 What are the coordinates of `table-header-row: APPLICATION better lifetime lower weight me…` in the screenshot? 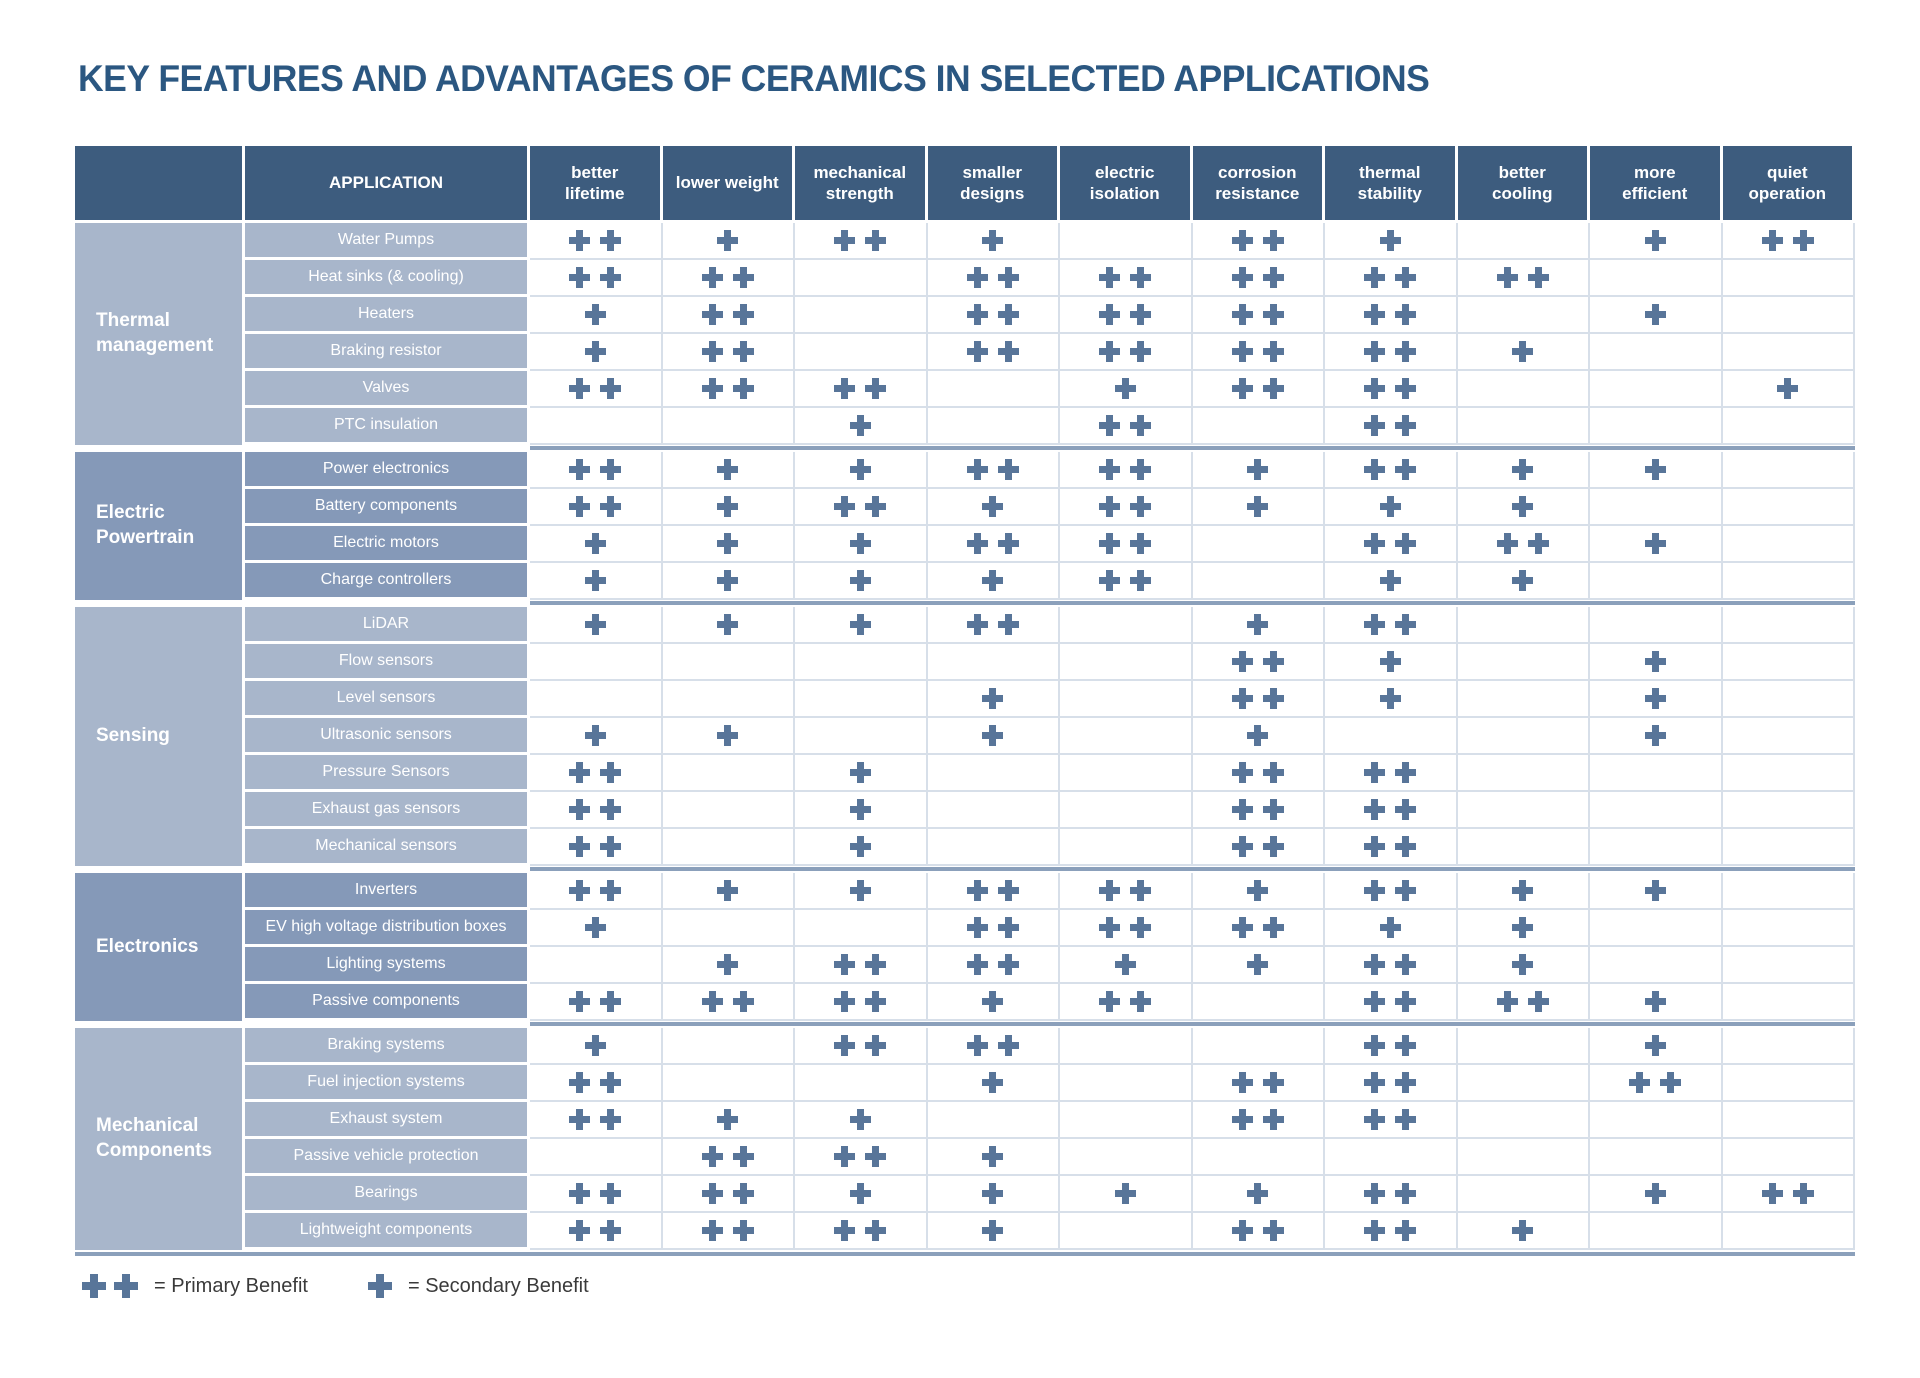 It's located at (965, 184).